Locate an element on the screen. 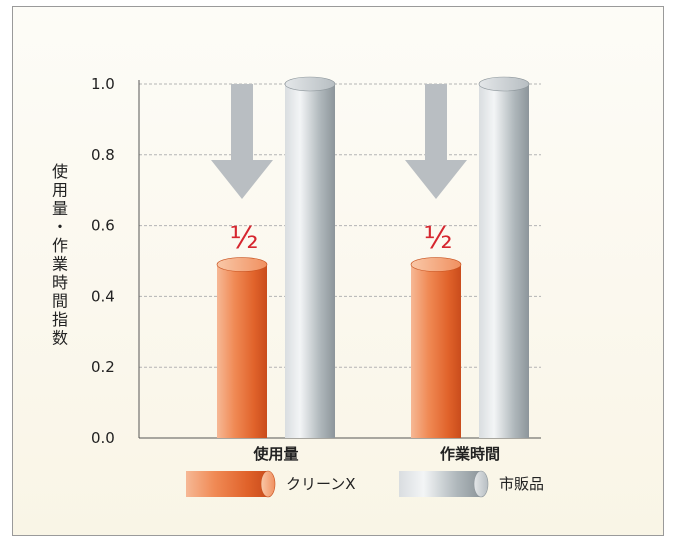  legend-item-commercial: 市販品 is located at coordinates (471, 484).